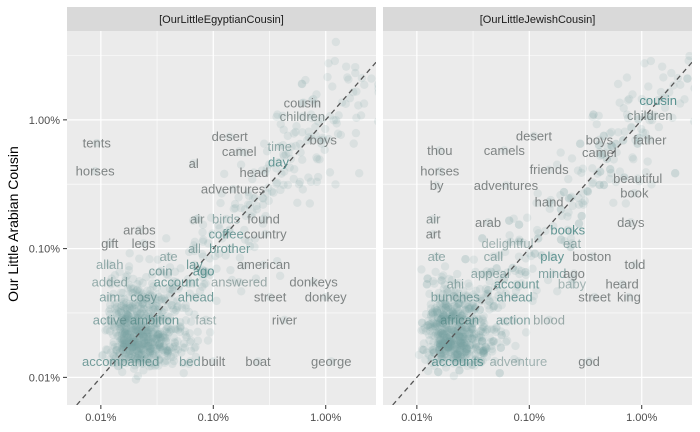 The image size is (700, 432). I want to click on word-label: action, so click(513, 319).